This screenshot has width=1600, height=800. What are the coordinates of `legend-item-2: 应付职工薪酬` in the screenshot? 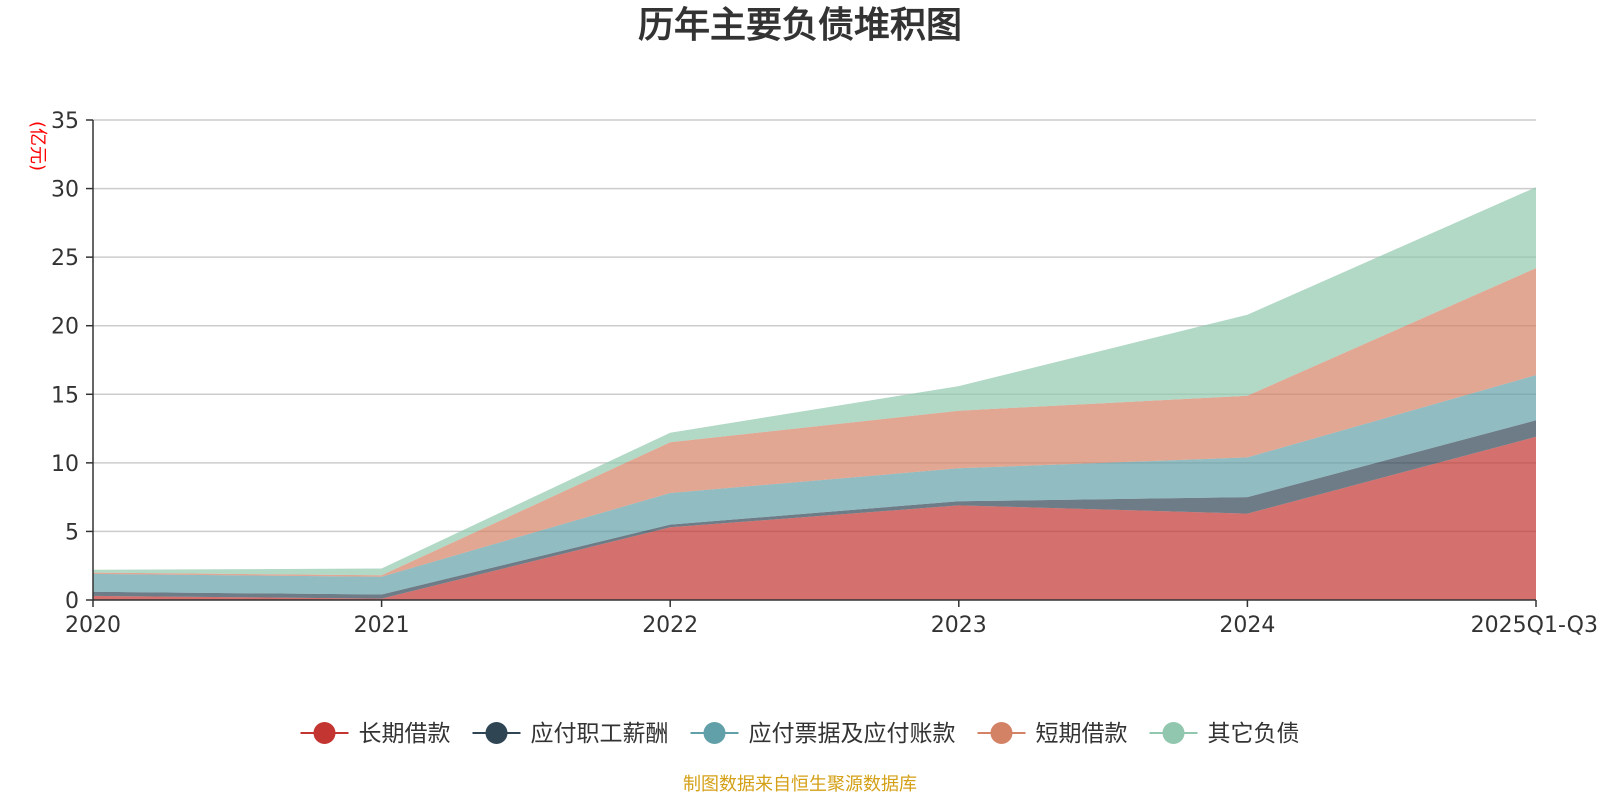 It's located at (570, 734).